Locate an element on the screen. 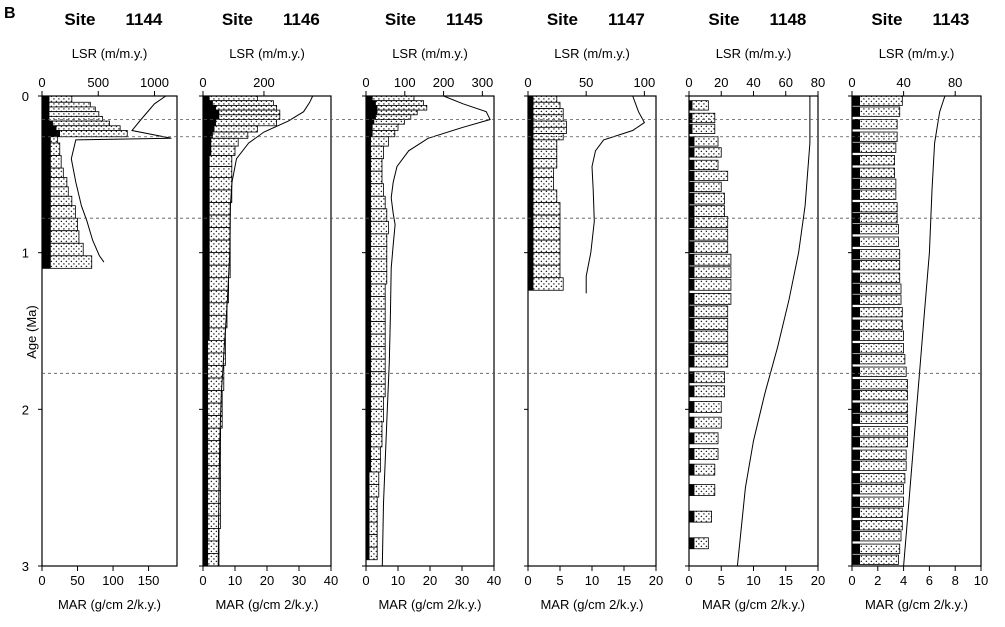 The width and height of the screenshot is (1005, 627). site-number: 1146 is located at coordinates (301, 19).